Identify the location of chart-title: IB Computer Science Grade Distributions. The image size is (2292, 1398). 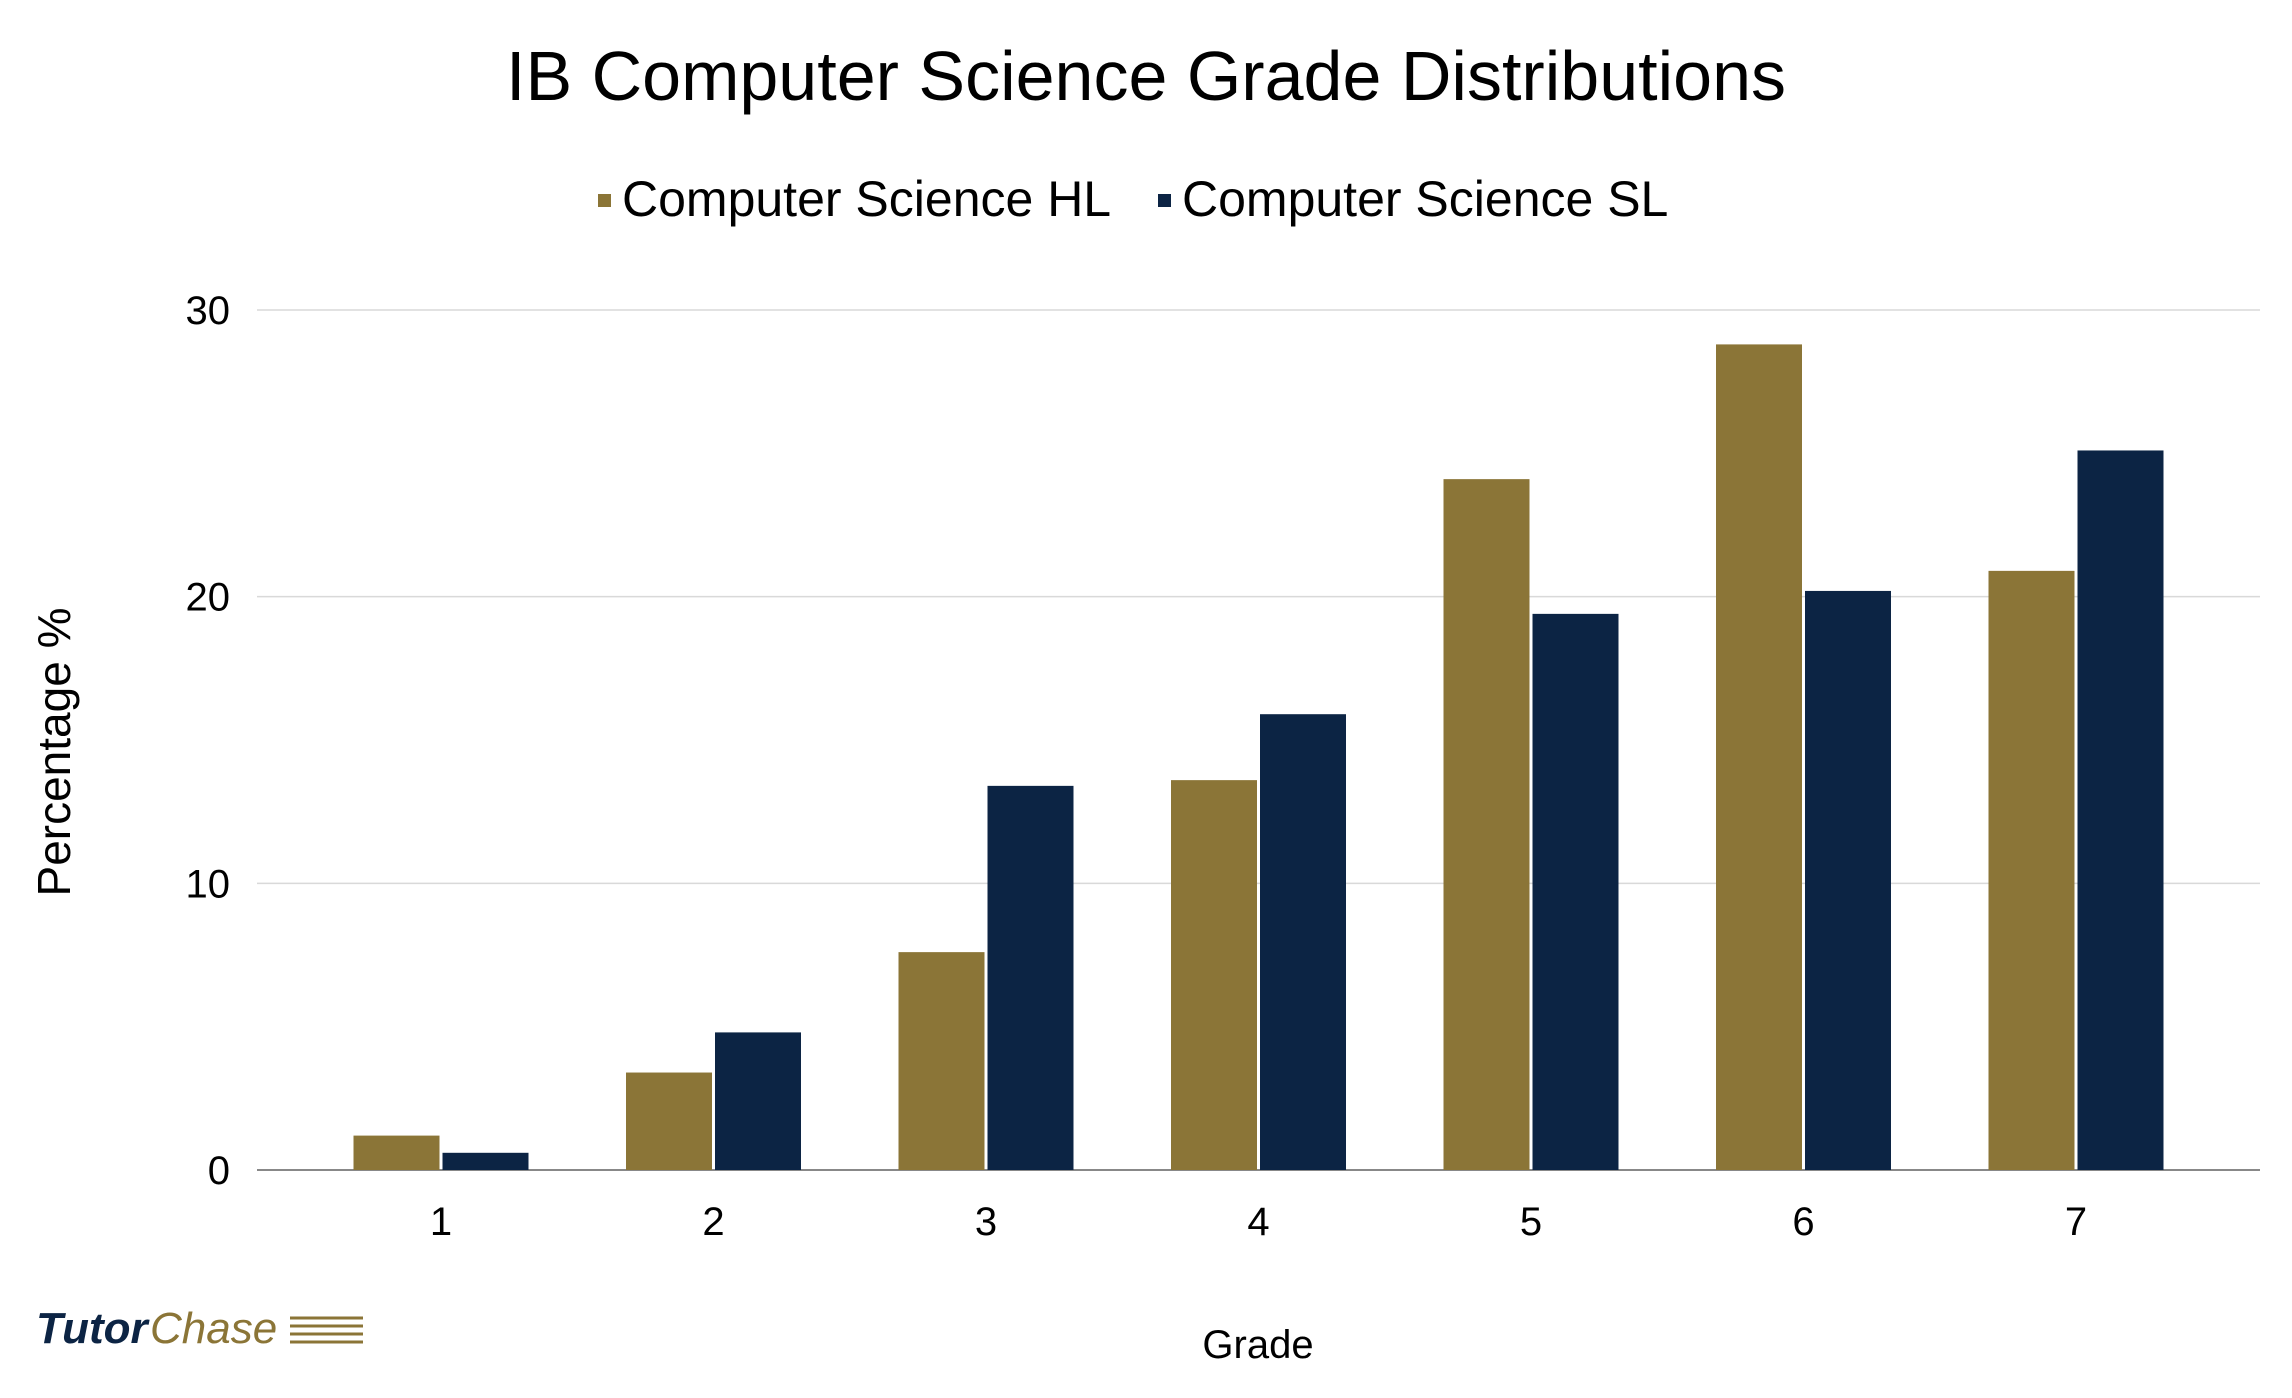
(1146, 76).